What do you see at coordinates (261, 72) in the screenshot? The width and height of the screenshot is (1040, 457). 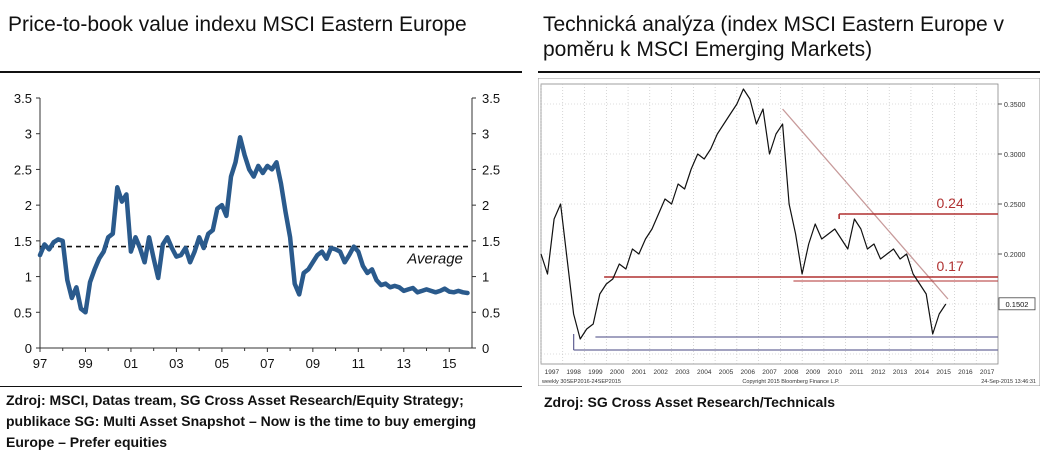 I see `left-title-rule` at bounding box center [261, 72].